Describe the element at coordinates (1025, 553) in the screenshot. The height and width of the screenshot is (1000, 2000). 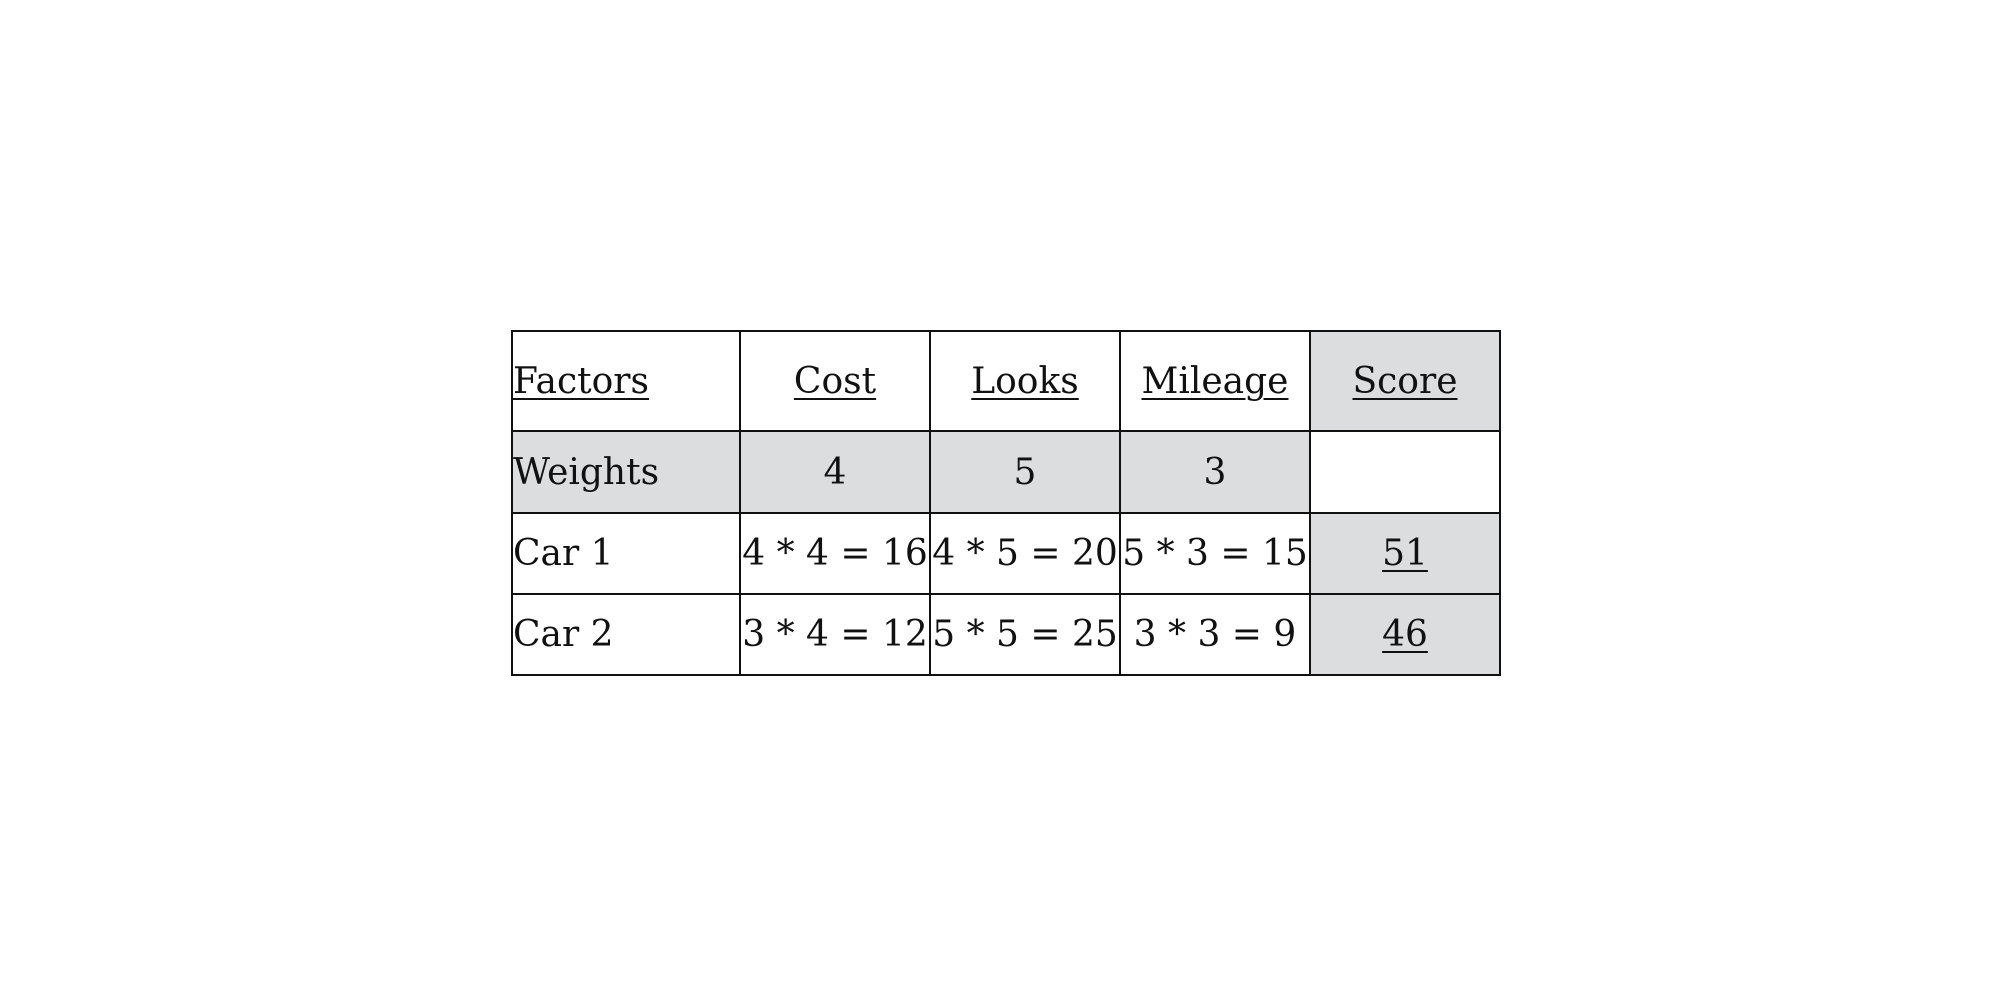
I see `car-1-looks-cell: 4 * 5 = 20` at that location.